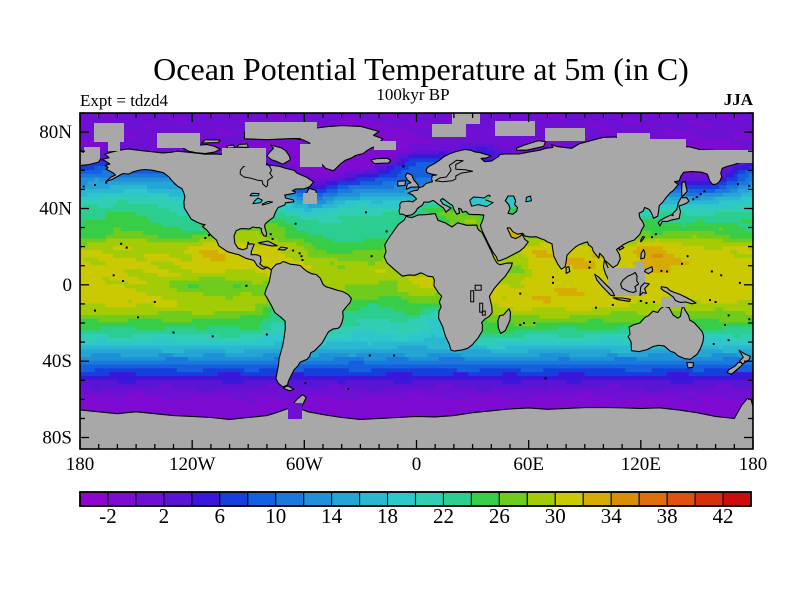 The width and height of the screenshot is (800, 605). Describe the element at coordinates (528, 464) in the screenshot. I see `svg-text: 60E` at that location.